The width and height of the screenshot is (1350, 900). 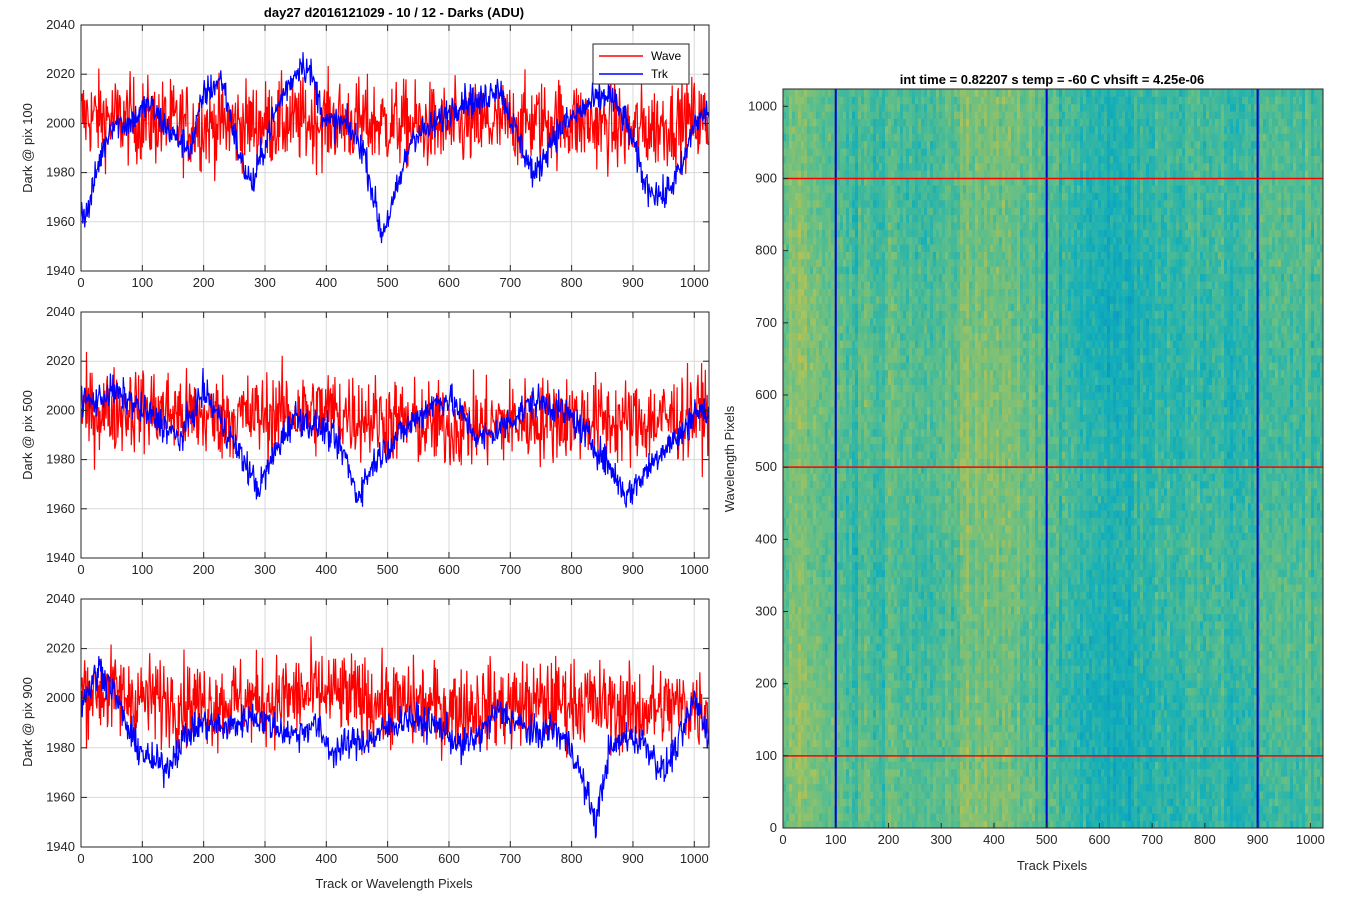 What do you see at coordinates (762, 105) in the screenshot?
I see `y-tick-label: 1000` at bounding box center [762, 105].